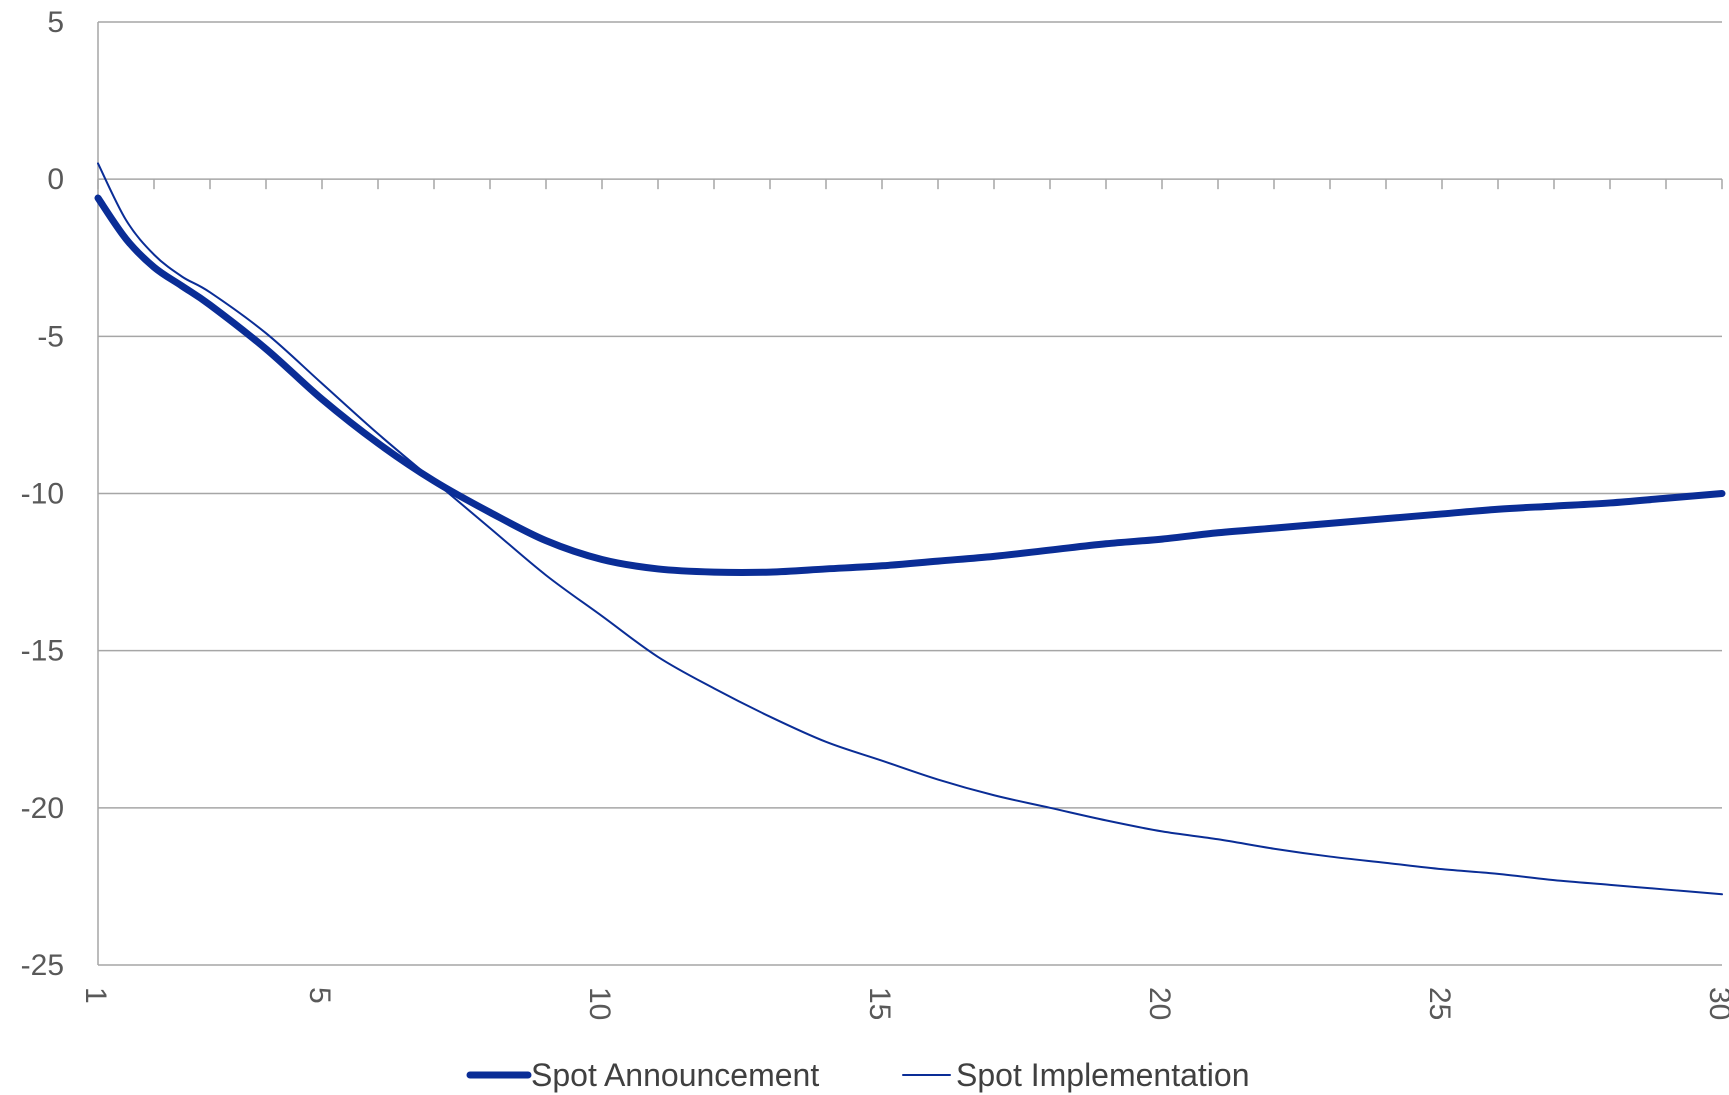 The height and width of the screenshot is (1095, 1729). Describe the element at coordinates (858, 1075) in the screenshot. I see `legend: Spot Announcement Spot Implementation` at that location.